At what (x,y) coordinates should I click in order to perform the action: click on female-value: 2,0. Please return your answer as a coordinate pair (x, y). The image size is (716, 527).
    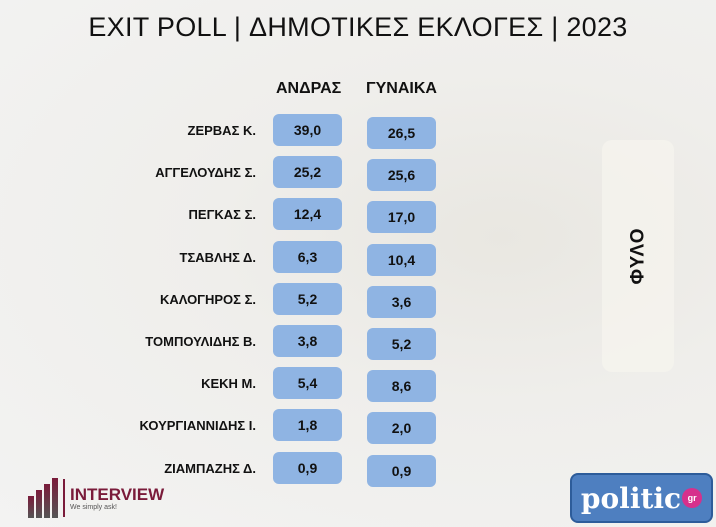
    Looking at the image, I should click on (401, 428).